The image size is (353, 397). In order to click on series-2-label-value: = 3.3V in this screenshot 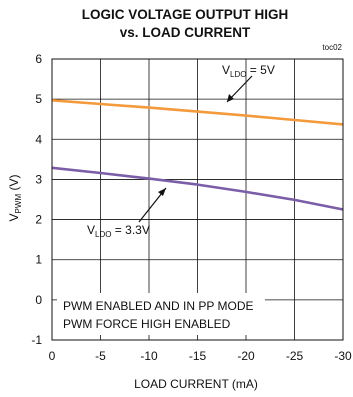, I will do `click(130, 230)`.